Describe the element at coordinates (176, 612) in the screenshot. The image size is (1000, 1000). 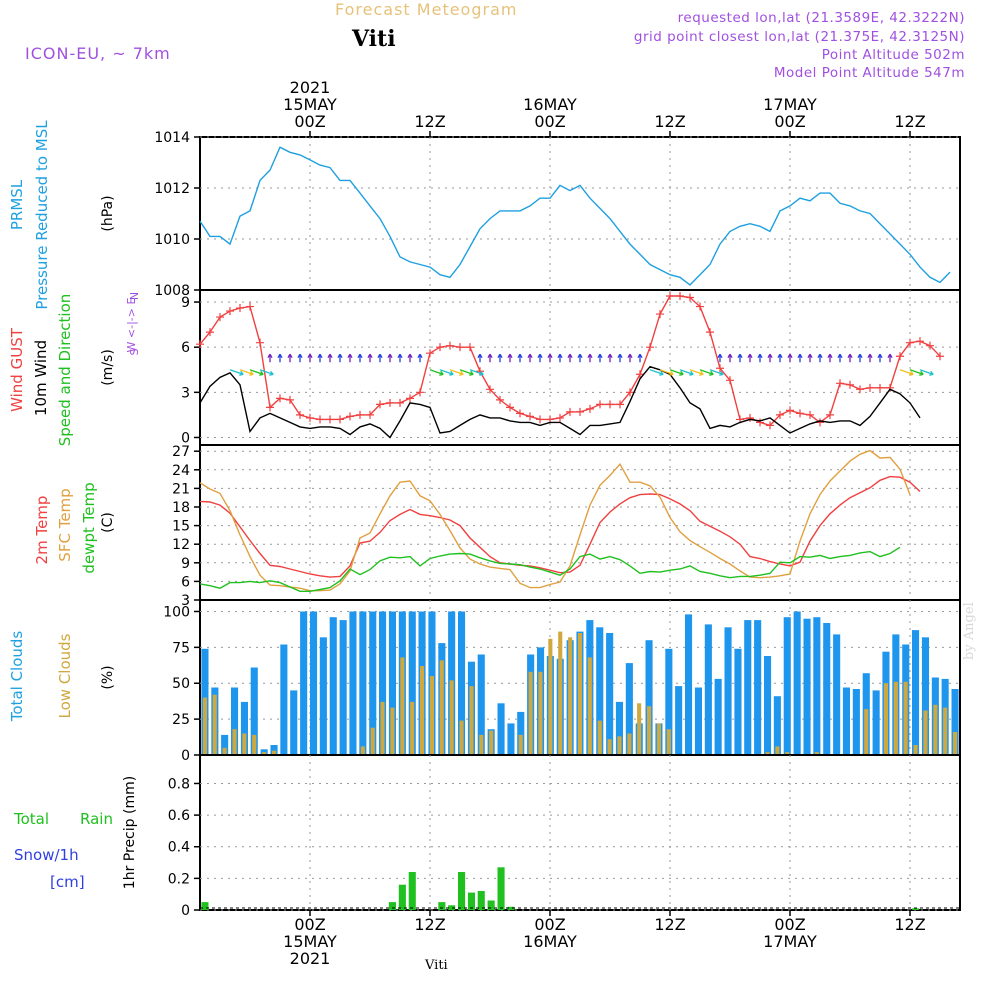
I see `ytick-label-clouds: 100` at that location.